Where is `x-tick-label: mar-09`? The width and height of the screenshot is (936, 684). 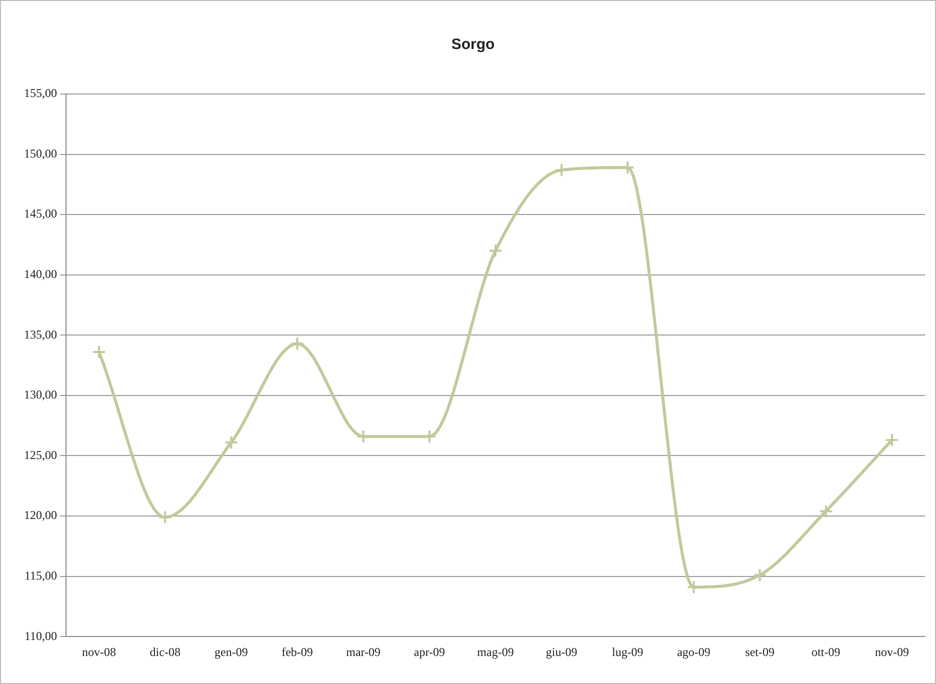 x-tick-label: mar-09 is located at coordinates (363, 651).